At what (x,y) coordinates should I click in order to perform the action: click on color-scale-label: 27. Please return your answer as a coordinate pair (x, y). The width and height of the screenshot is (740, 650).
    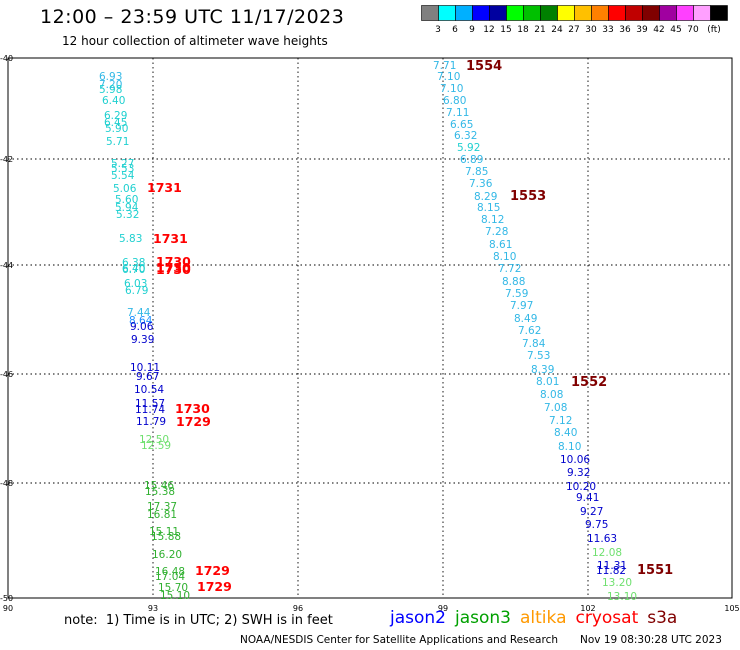
    Looking at the image, I should click on (573, 30).